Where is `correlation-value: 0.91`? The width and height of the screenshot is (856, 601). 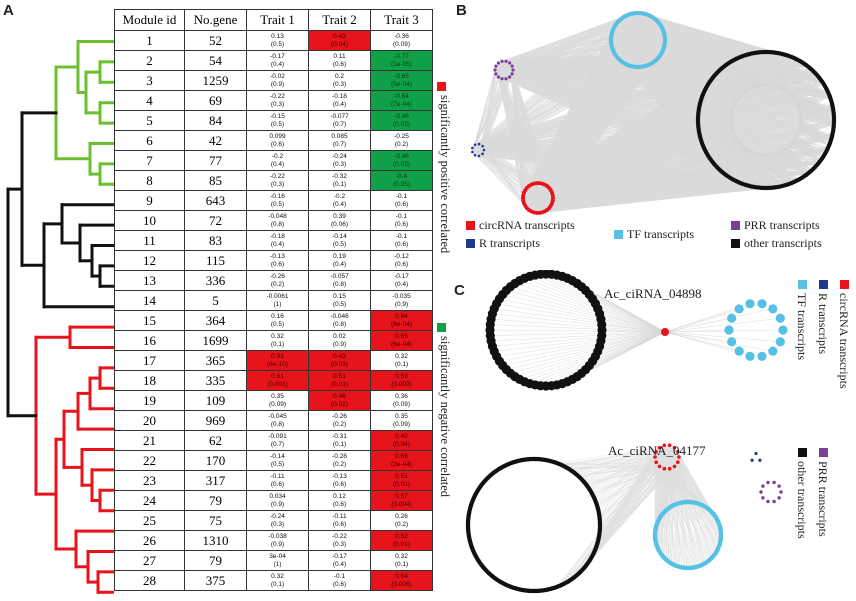
correlation-value: 0.91 is located at coordinates (277, 357).